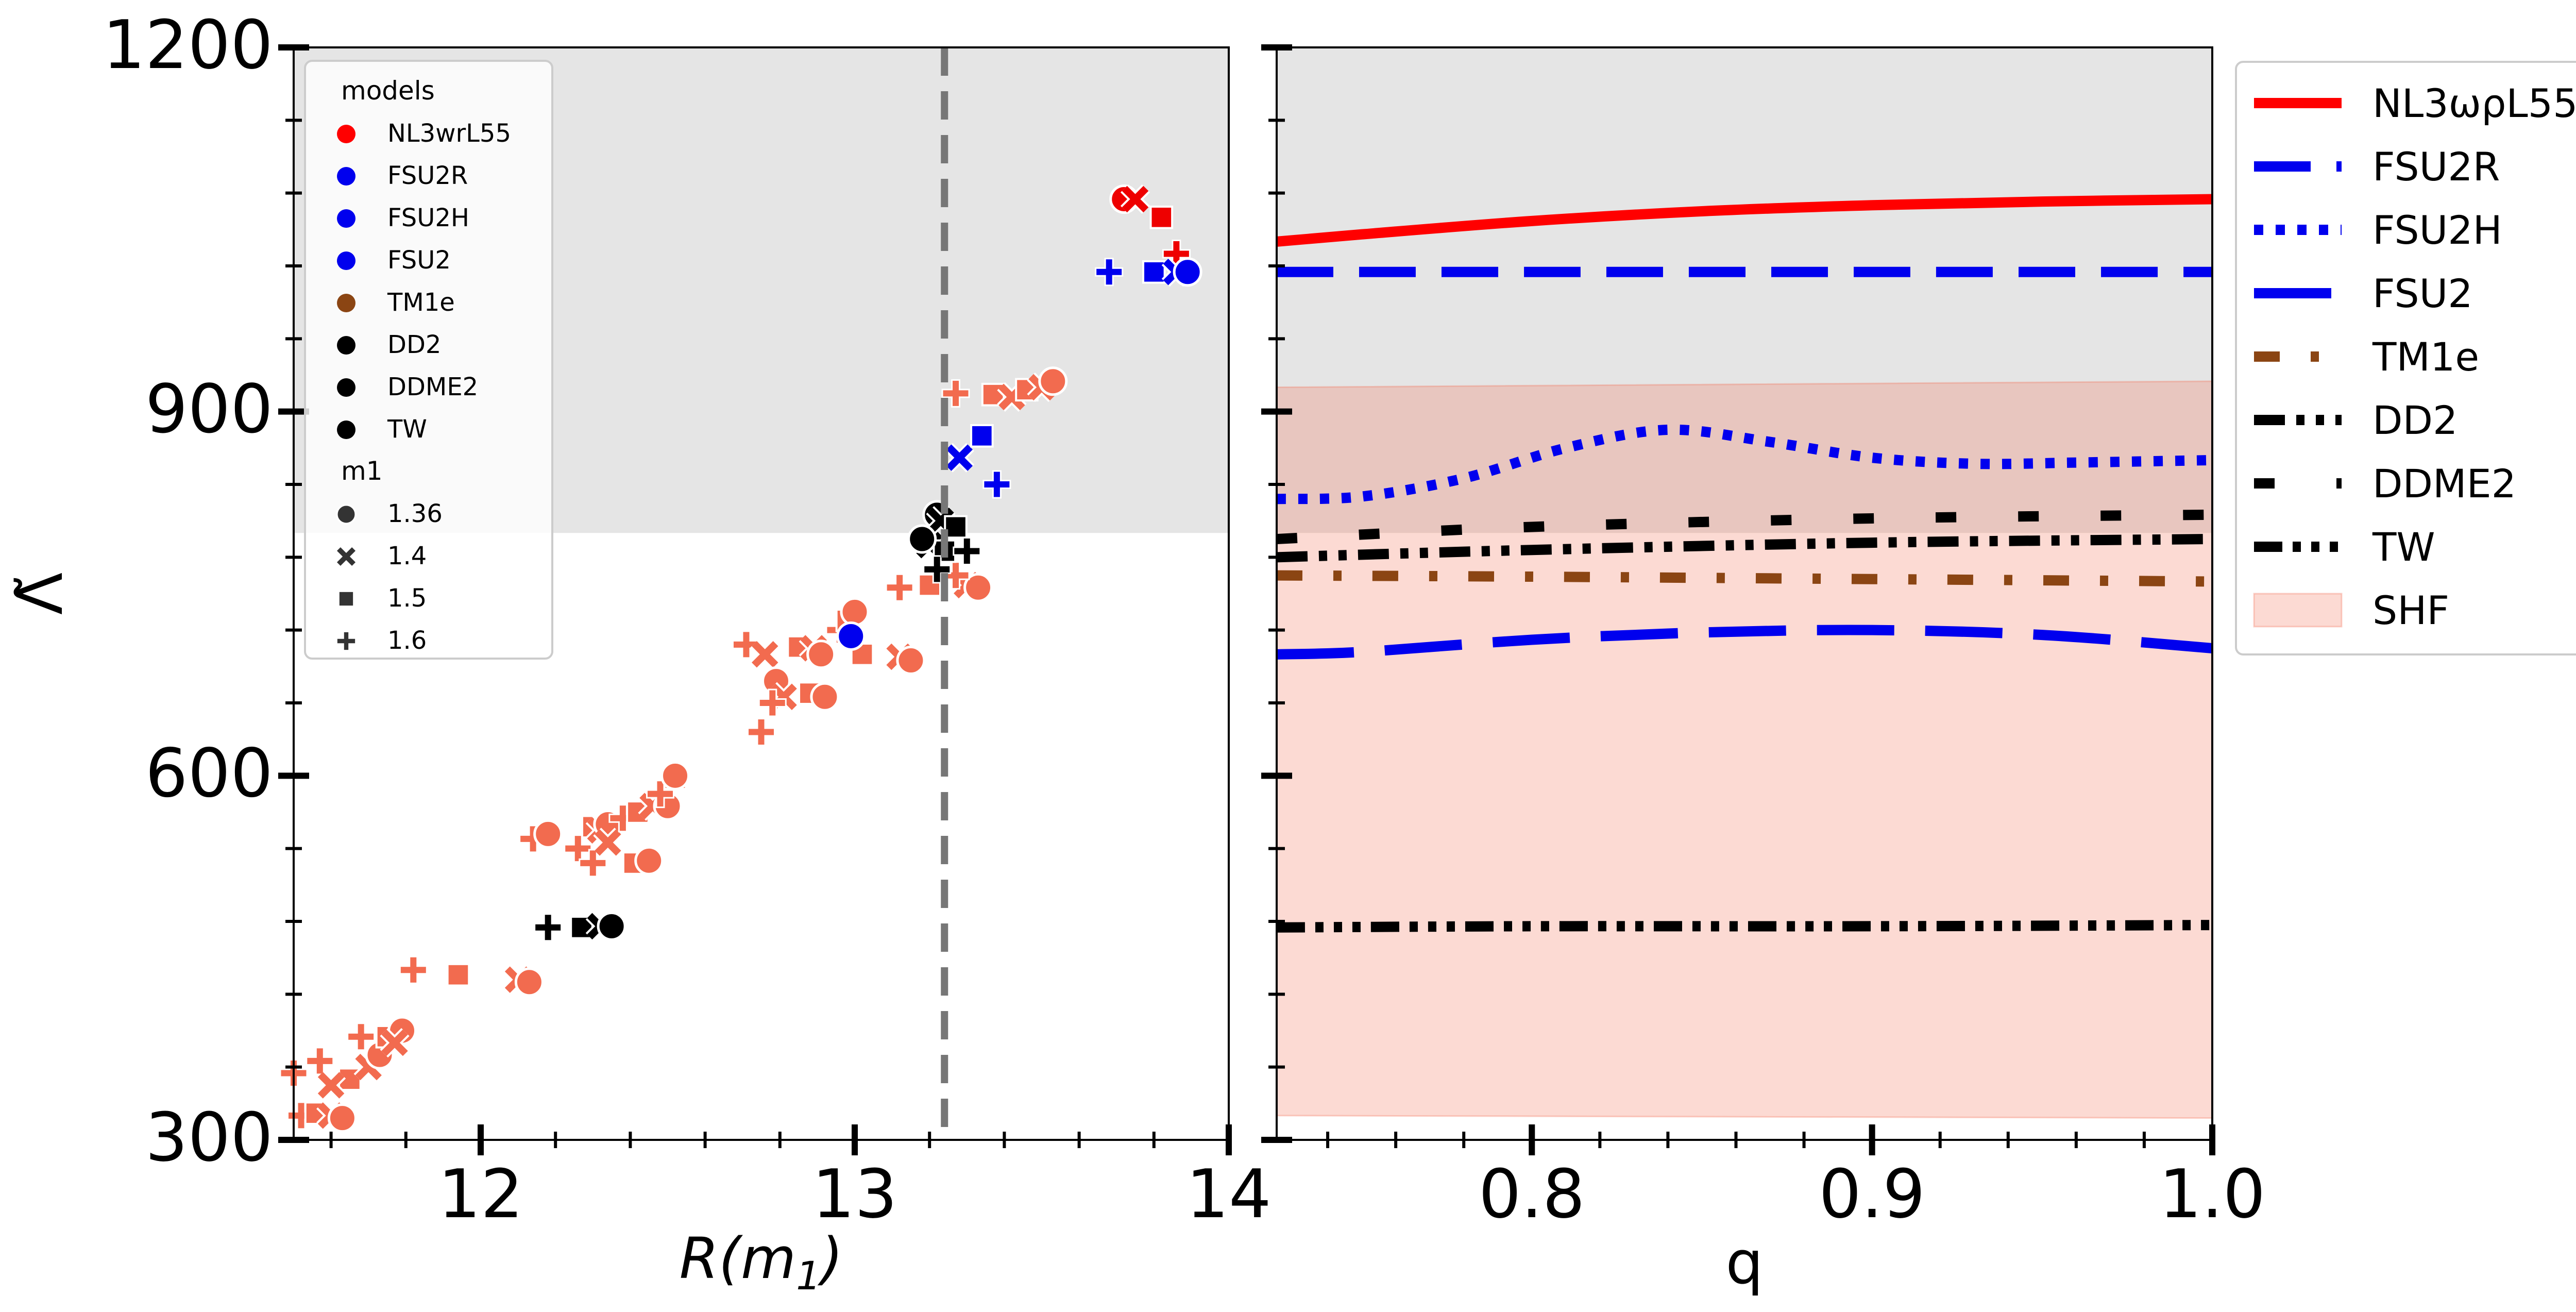  What do you see at coordinates (395, 1042) in the screenshot?
I see `scatter-point-0-13-stroke` at bounding box center [395, 1042].